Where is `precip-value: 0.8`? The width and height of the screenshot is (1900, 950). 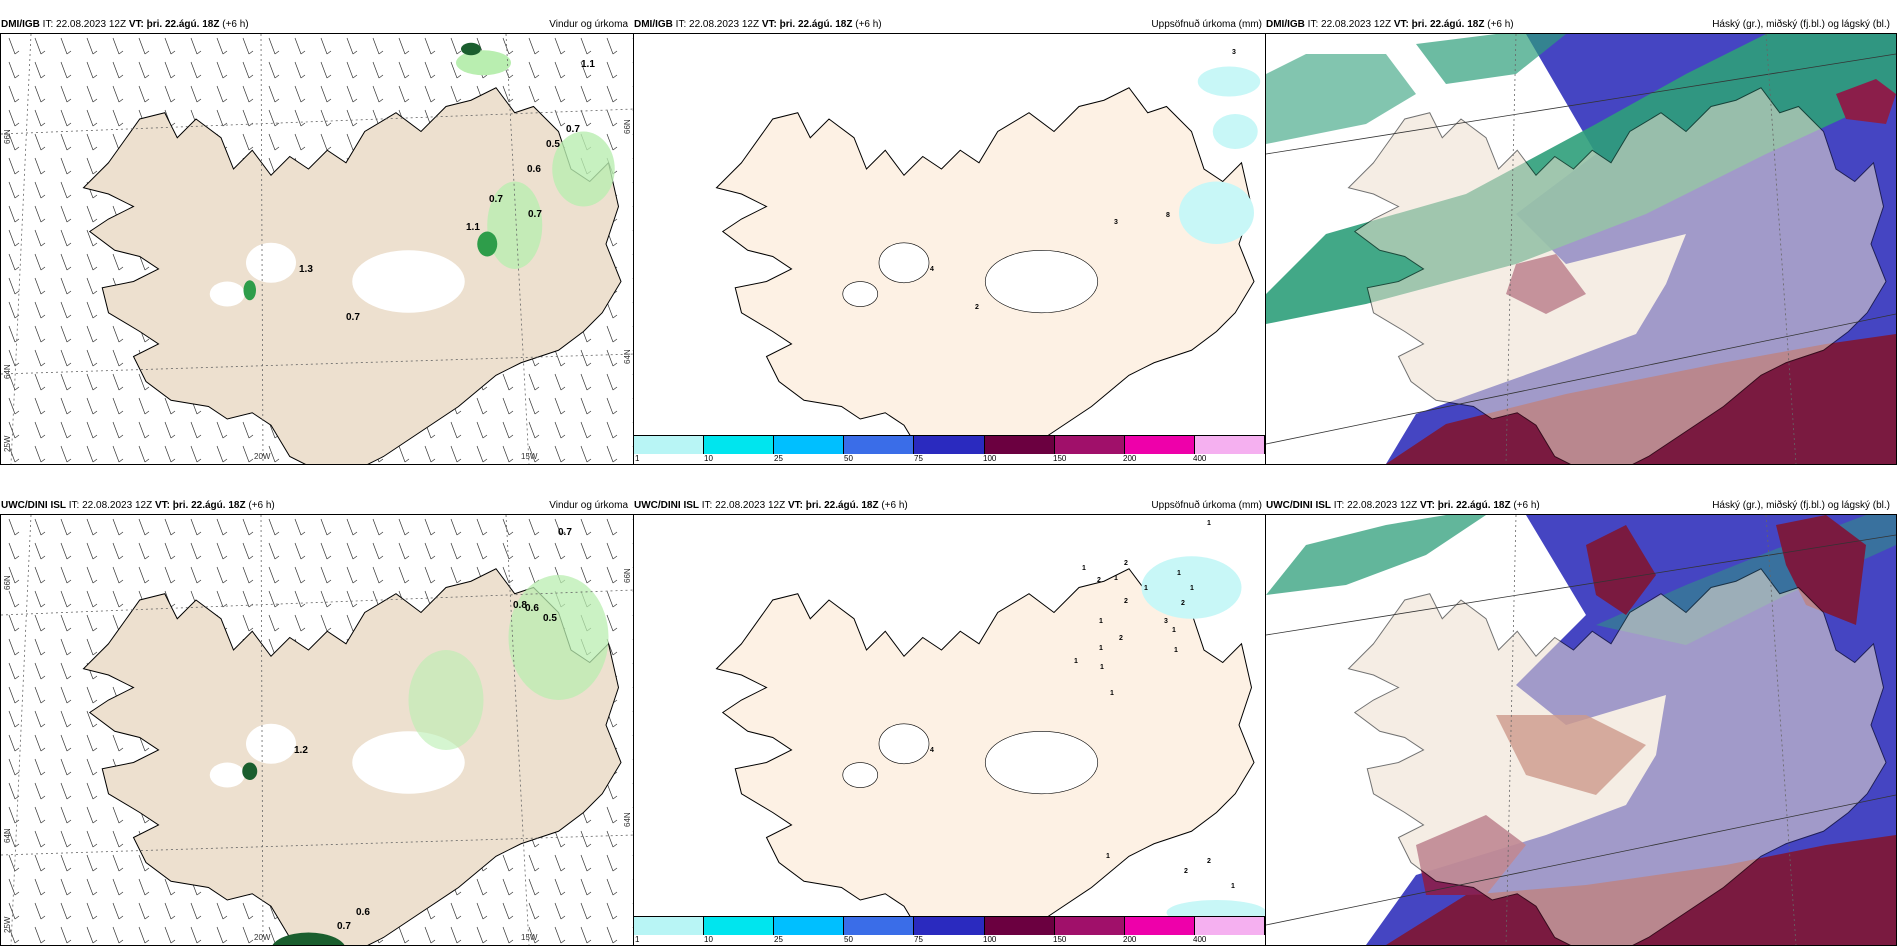 precip-value: 0.8 is located at coordinates (520, 605).